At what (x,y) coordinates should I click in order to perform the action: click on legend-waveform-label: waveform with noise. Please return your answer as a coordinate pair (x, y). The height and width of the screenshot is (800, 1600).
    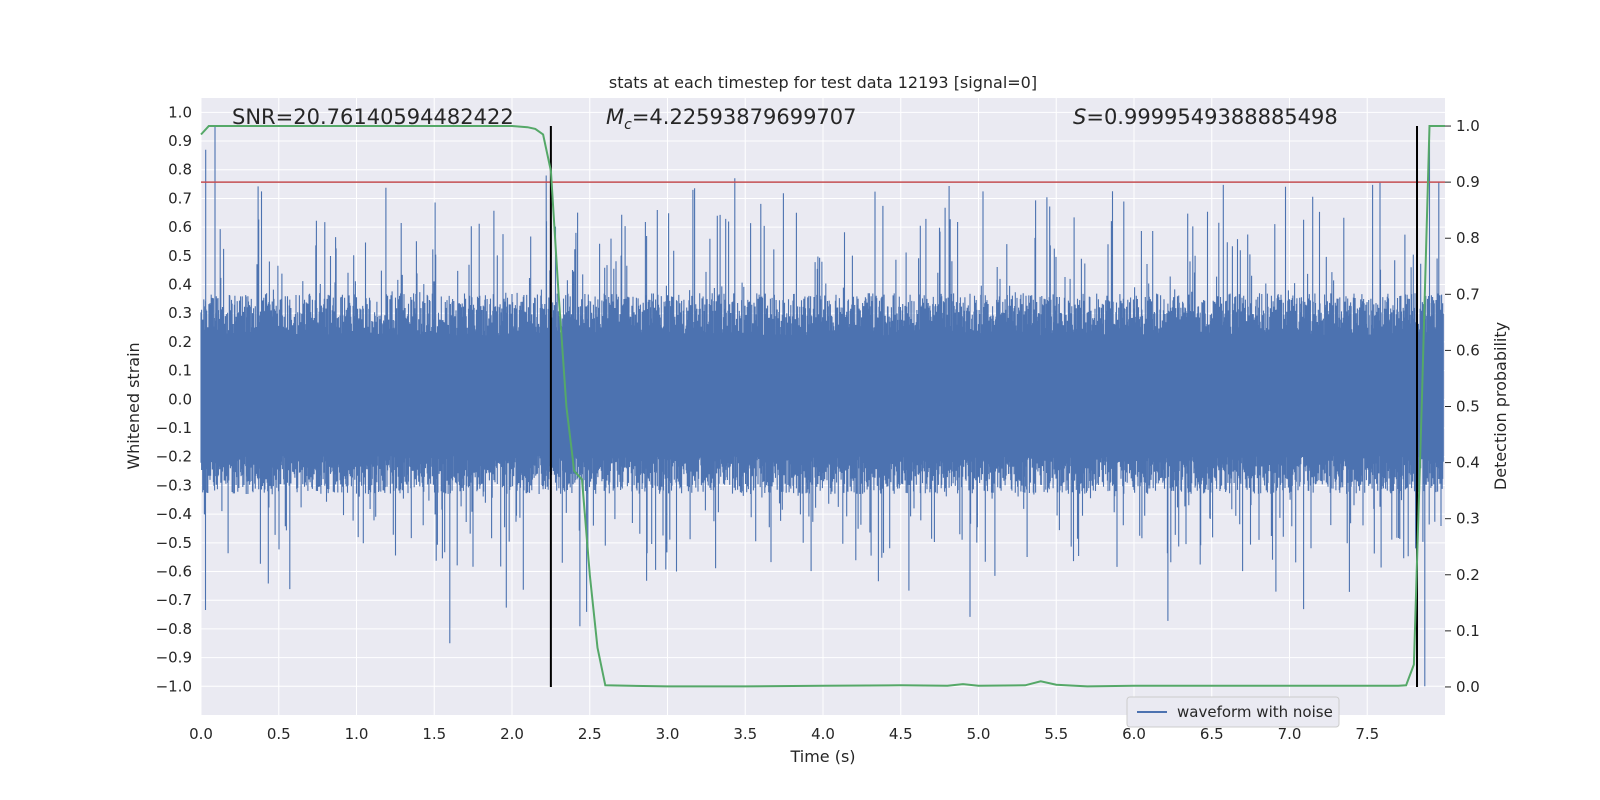
    Looking at the image, I should click on (1255, 712).